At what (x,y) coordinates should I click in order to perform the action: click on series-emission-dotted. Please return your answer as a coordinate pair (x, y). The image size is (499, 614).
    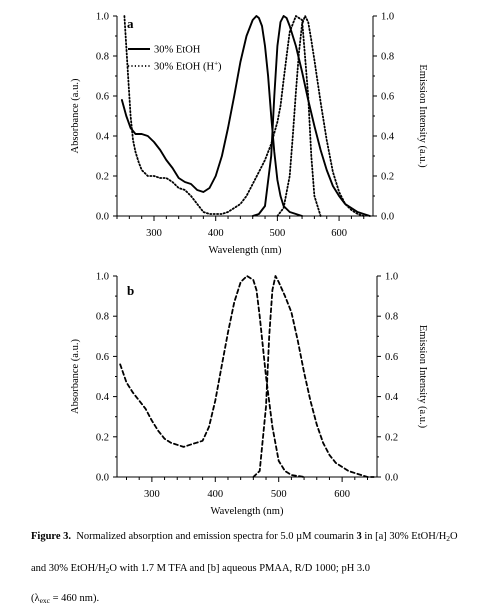
    Looking at the image, I should click on (320, 116).